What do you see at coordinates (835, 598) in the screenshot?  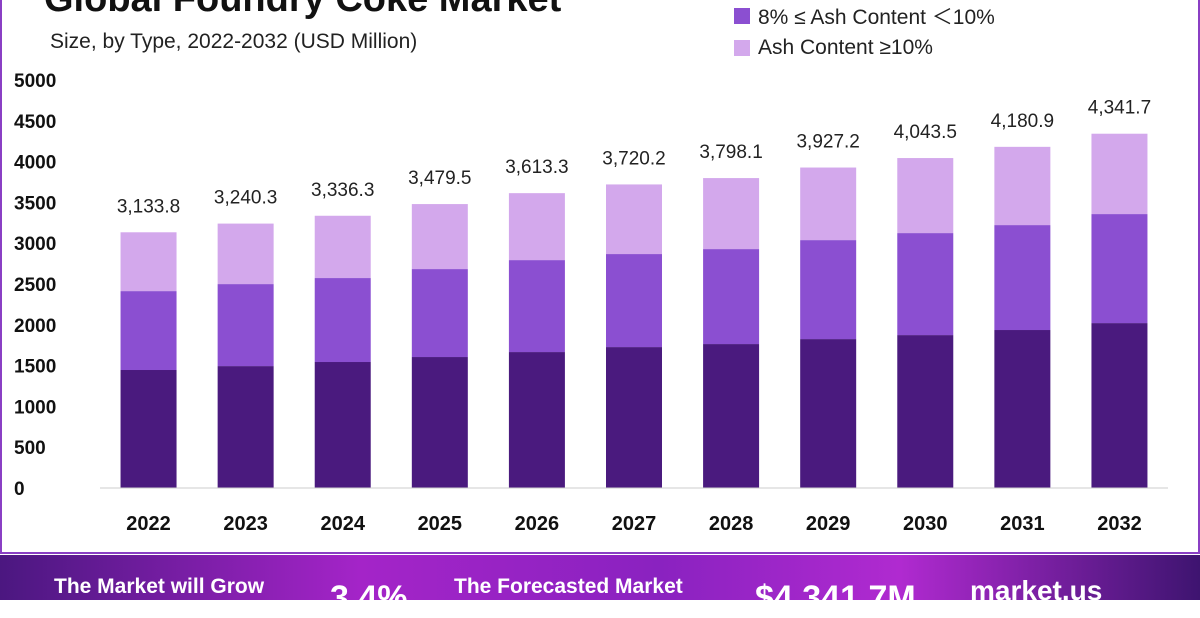 I see `forecast-value: $4,341.7M` at bounding box center [835, 598].